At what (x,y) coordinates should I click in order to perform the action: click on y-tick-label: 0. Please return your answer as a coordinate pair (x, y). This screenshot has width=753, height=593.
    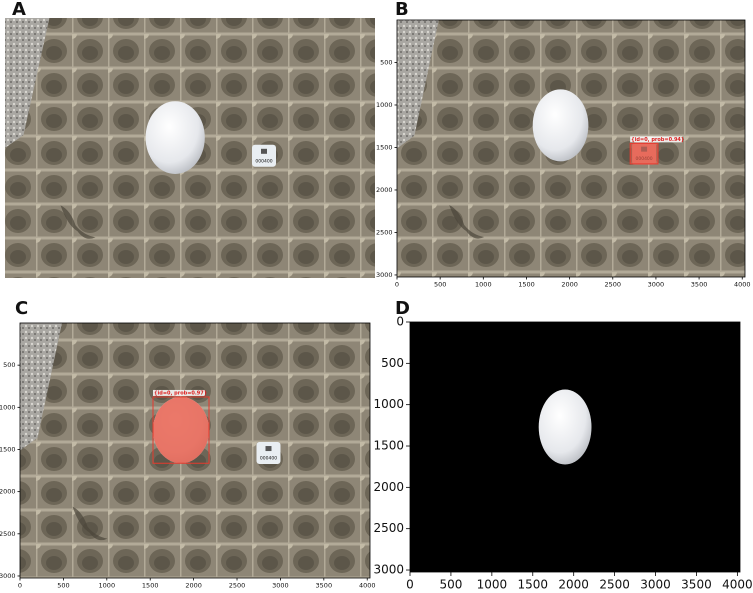
    Looking at the image, I should click on (400, 322).